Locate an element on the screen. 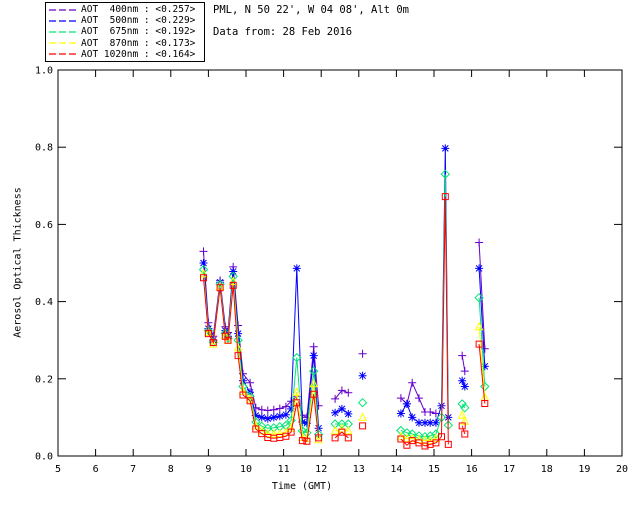 The image size is (640, 512). legend-entry-2: AOT 675nm : <0.192> is located at coordinates (125, 31).